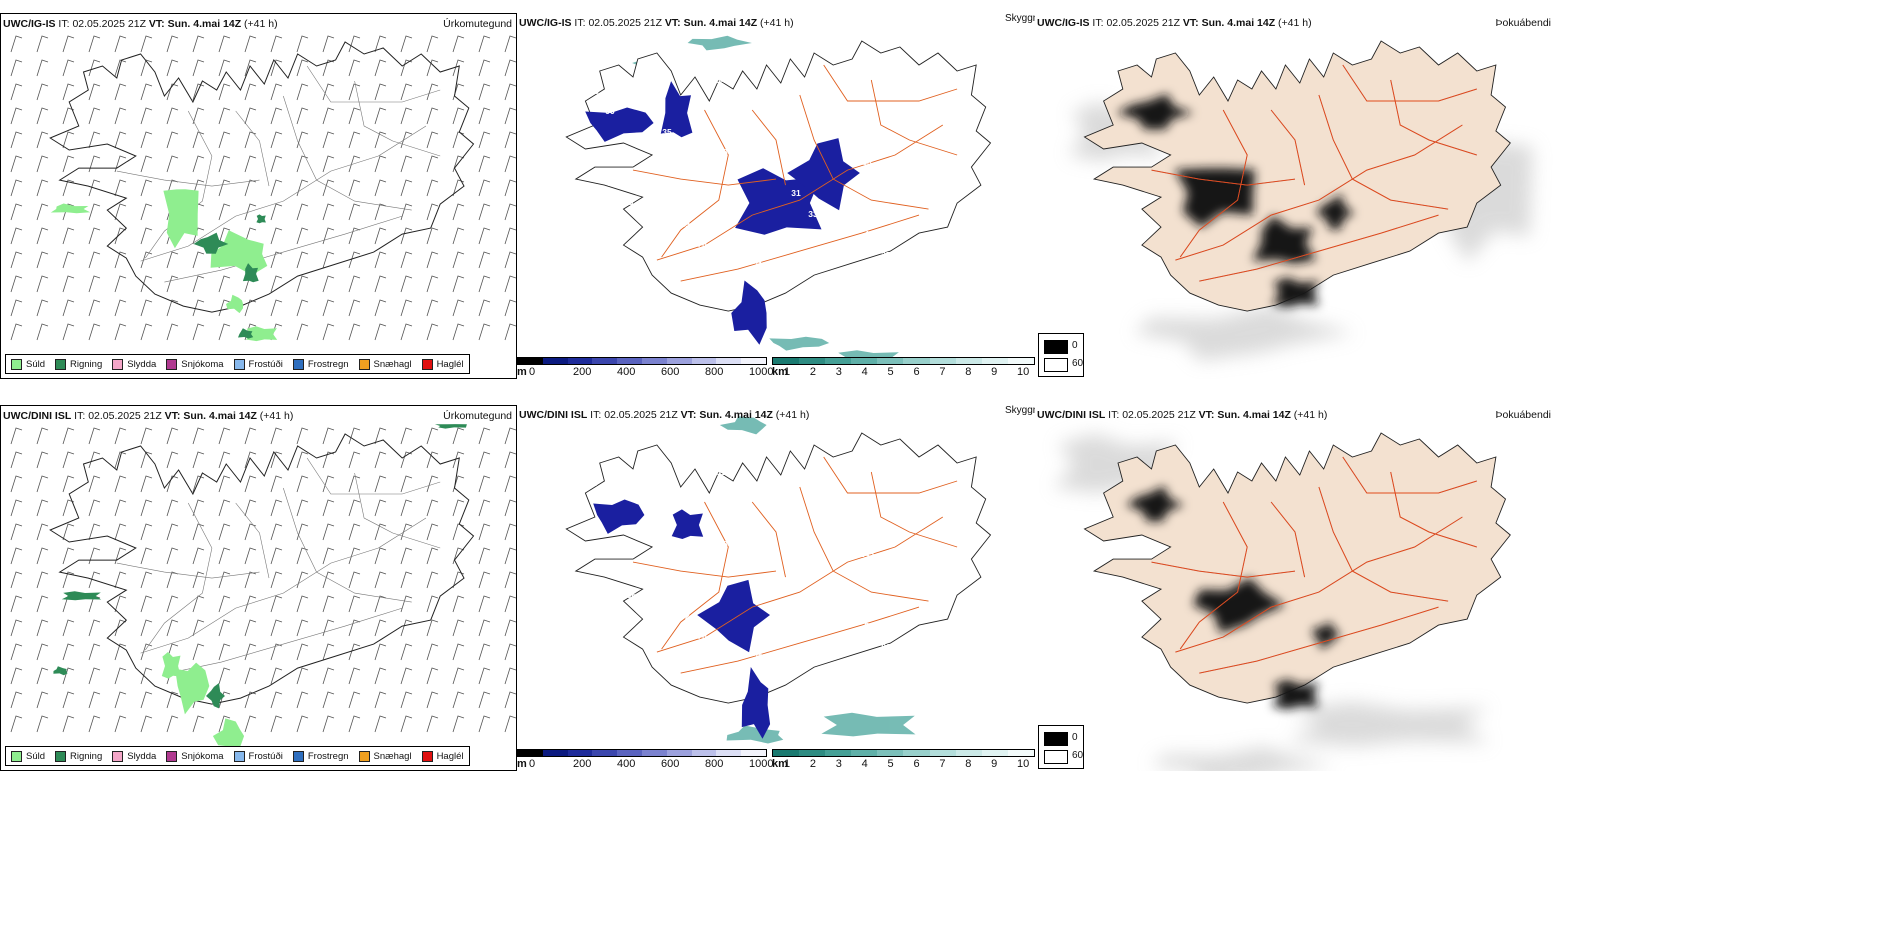  Describe the element at coordinates (1023, 764) in the screenshot. I see `colorbar-tick: 10` at that location.